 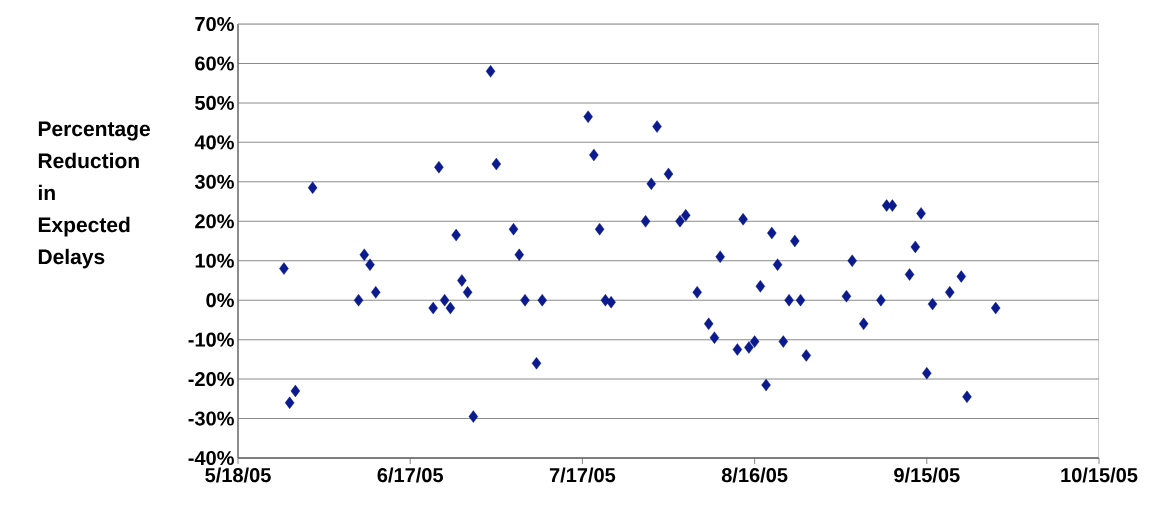 I want to click on y-tick-label: 60%, so click(x=214, y=63).